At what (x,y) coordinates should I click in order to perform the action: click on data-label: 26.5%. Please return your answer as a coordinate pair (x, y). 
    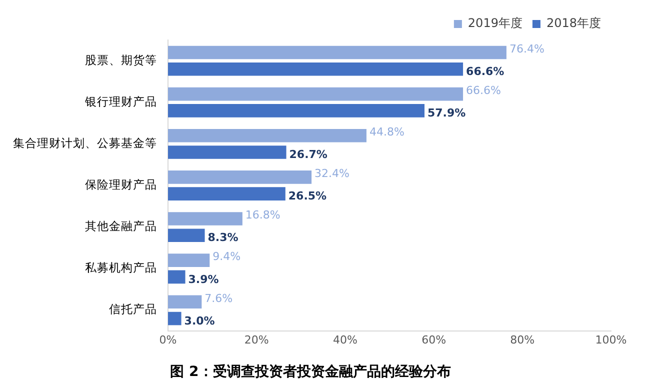
    Looking at the image, I should click on (307, 196).